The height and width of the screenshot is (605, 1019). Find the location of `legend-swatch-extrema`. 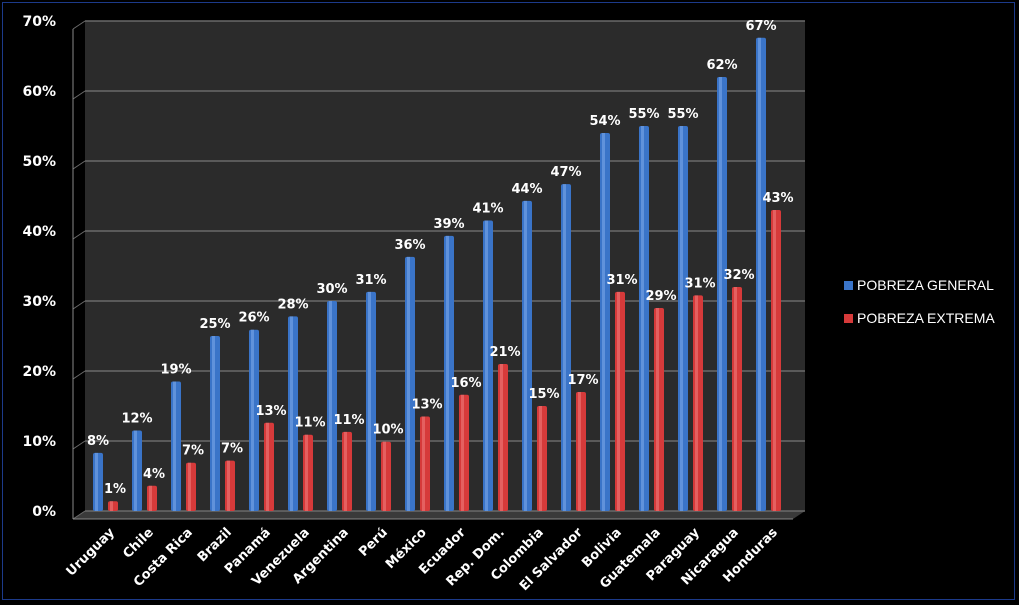

legend-swatch-extrema is located at coordinates (848, 318).